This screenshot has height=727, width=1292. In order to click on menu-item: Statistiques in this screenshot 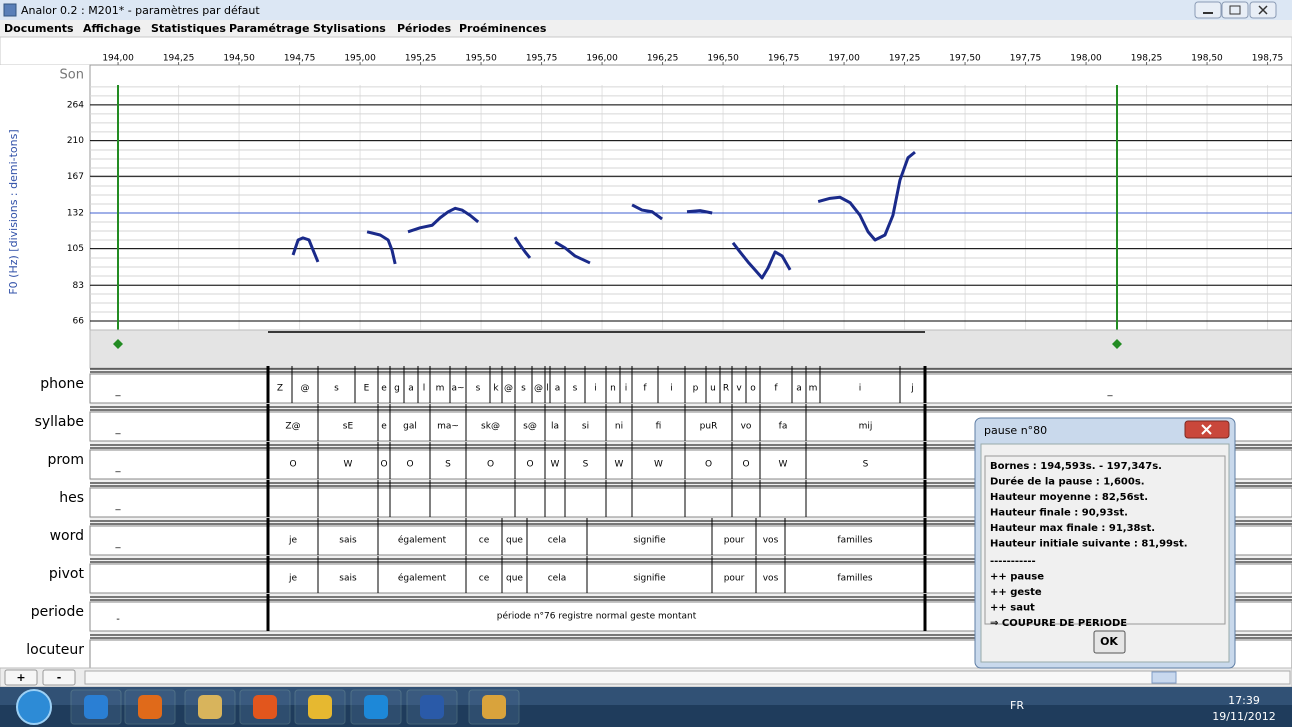, I will do `click(188, 28)`.